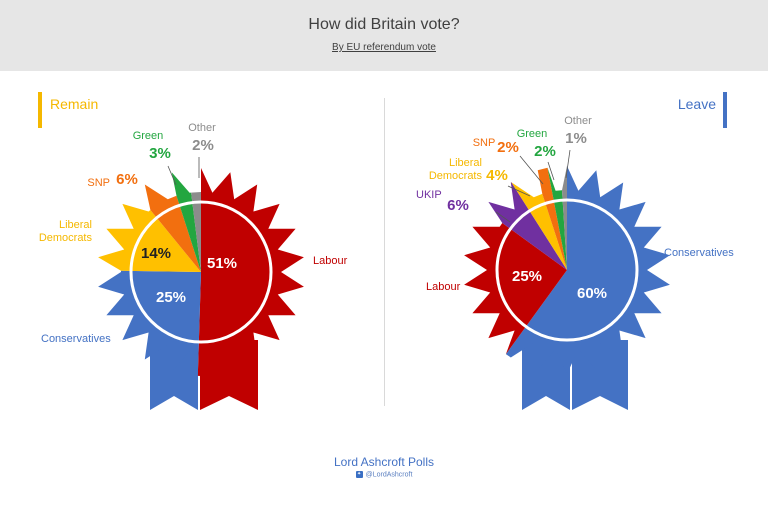  What do you see at coordinates (384, 47) in the screenshot?
I see `chart-subtitle: By EU referendum vote` at bounding box center [384, 47].